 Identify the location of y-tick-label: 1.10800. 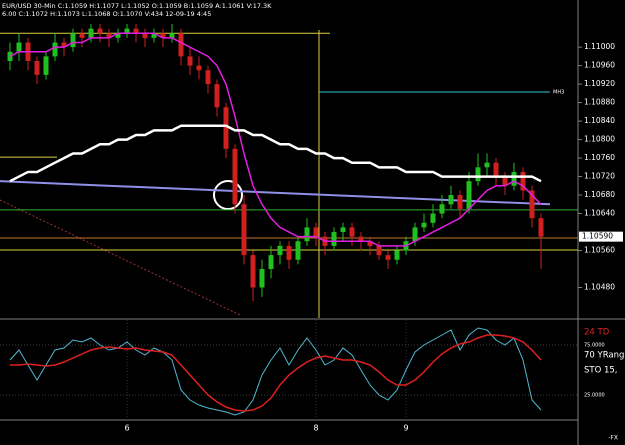
(599, 139).